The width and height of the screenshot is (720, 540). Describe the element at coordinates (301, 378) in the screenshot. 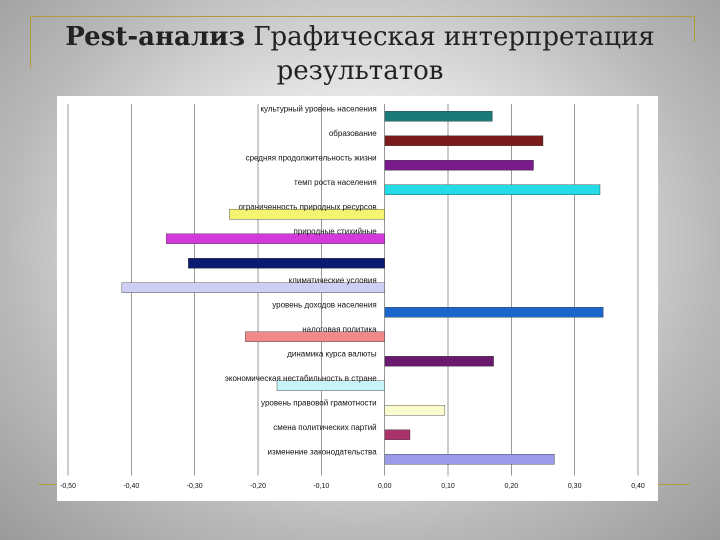

I see `category-label-11: экономическая нестабильность в стране` at that location.